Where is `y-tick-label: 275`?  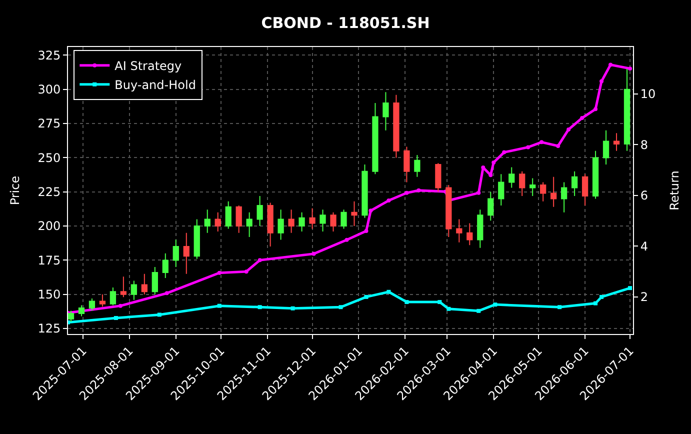
y-tick-label: 275 is located at coordinates (49, 123).